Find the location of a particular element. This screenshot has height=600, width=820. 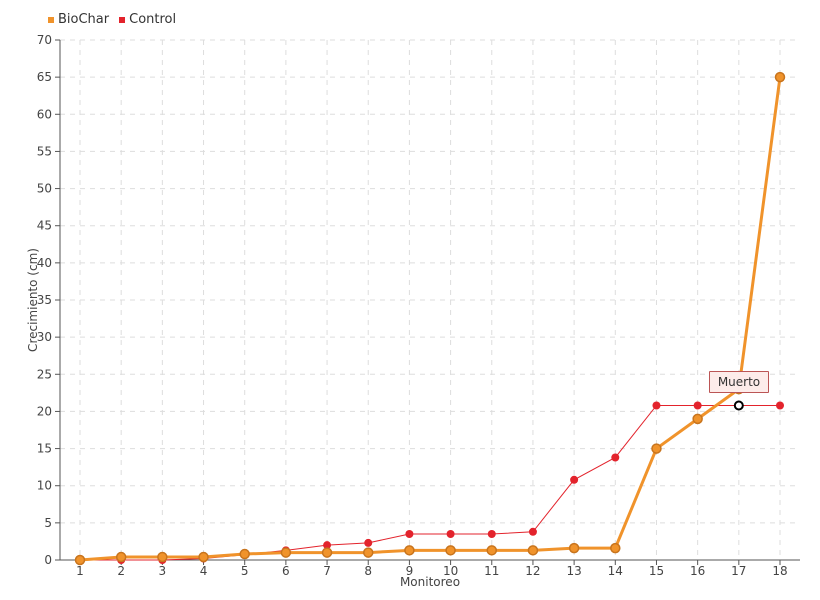

x-tick-label: 16 is located at coordinates (697, 571).